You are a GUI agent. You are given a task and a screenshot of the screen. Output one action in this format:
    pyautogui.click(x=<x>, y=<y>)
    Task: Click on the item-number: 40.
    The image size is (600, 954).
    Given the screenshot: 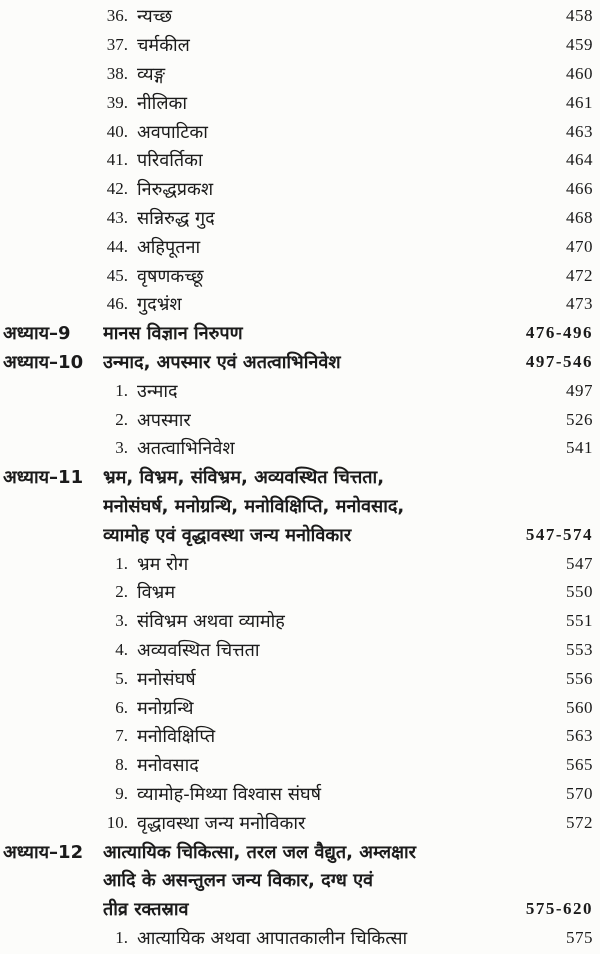 What is the action you would take?
    pyautogui.click(x=117, y=131)
    